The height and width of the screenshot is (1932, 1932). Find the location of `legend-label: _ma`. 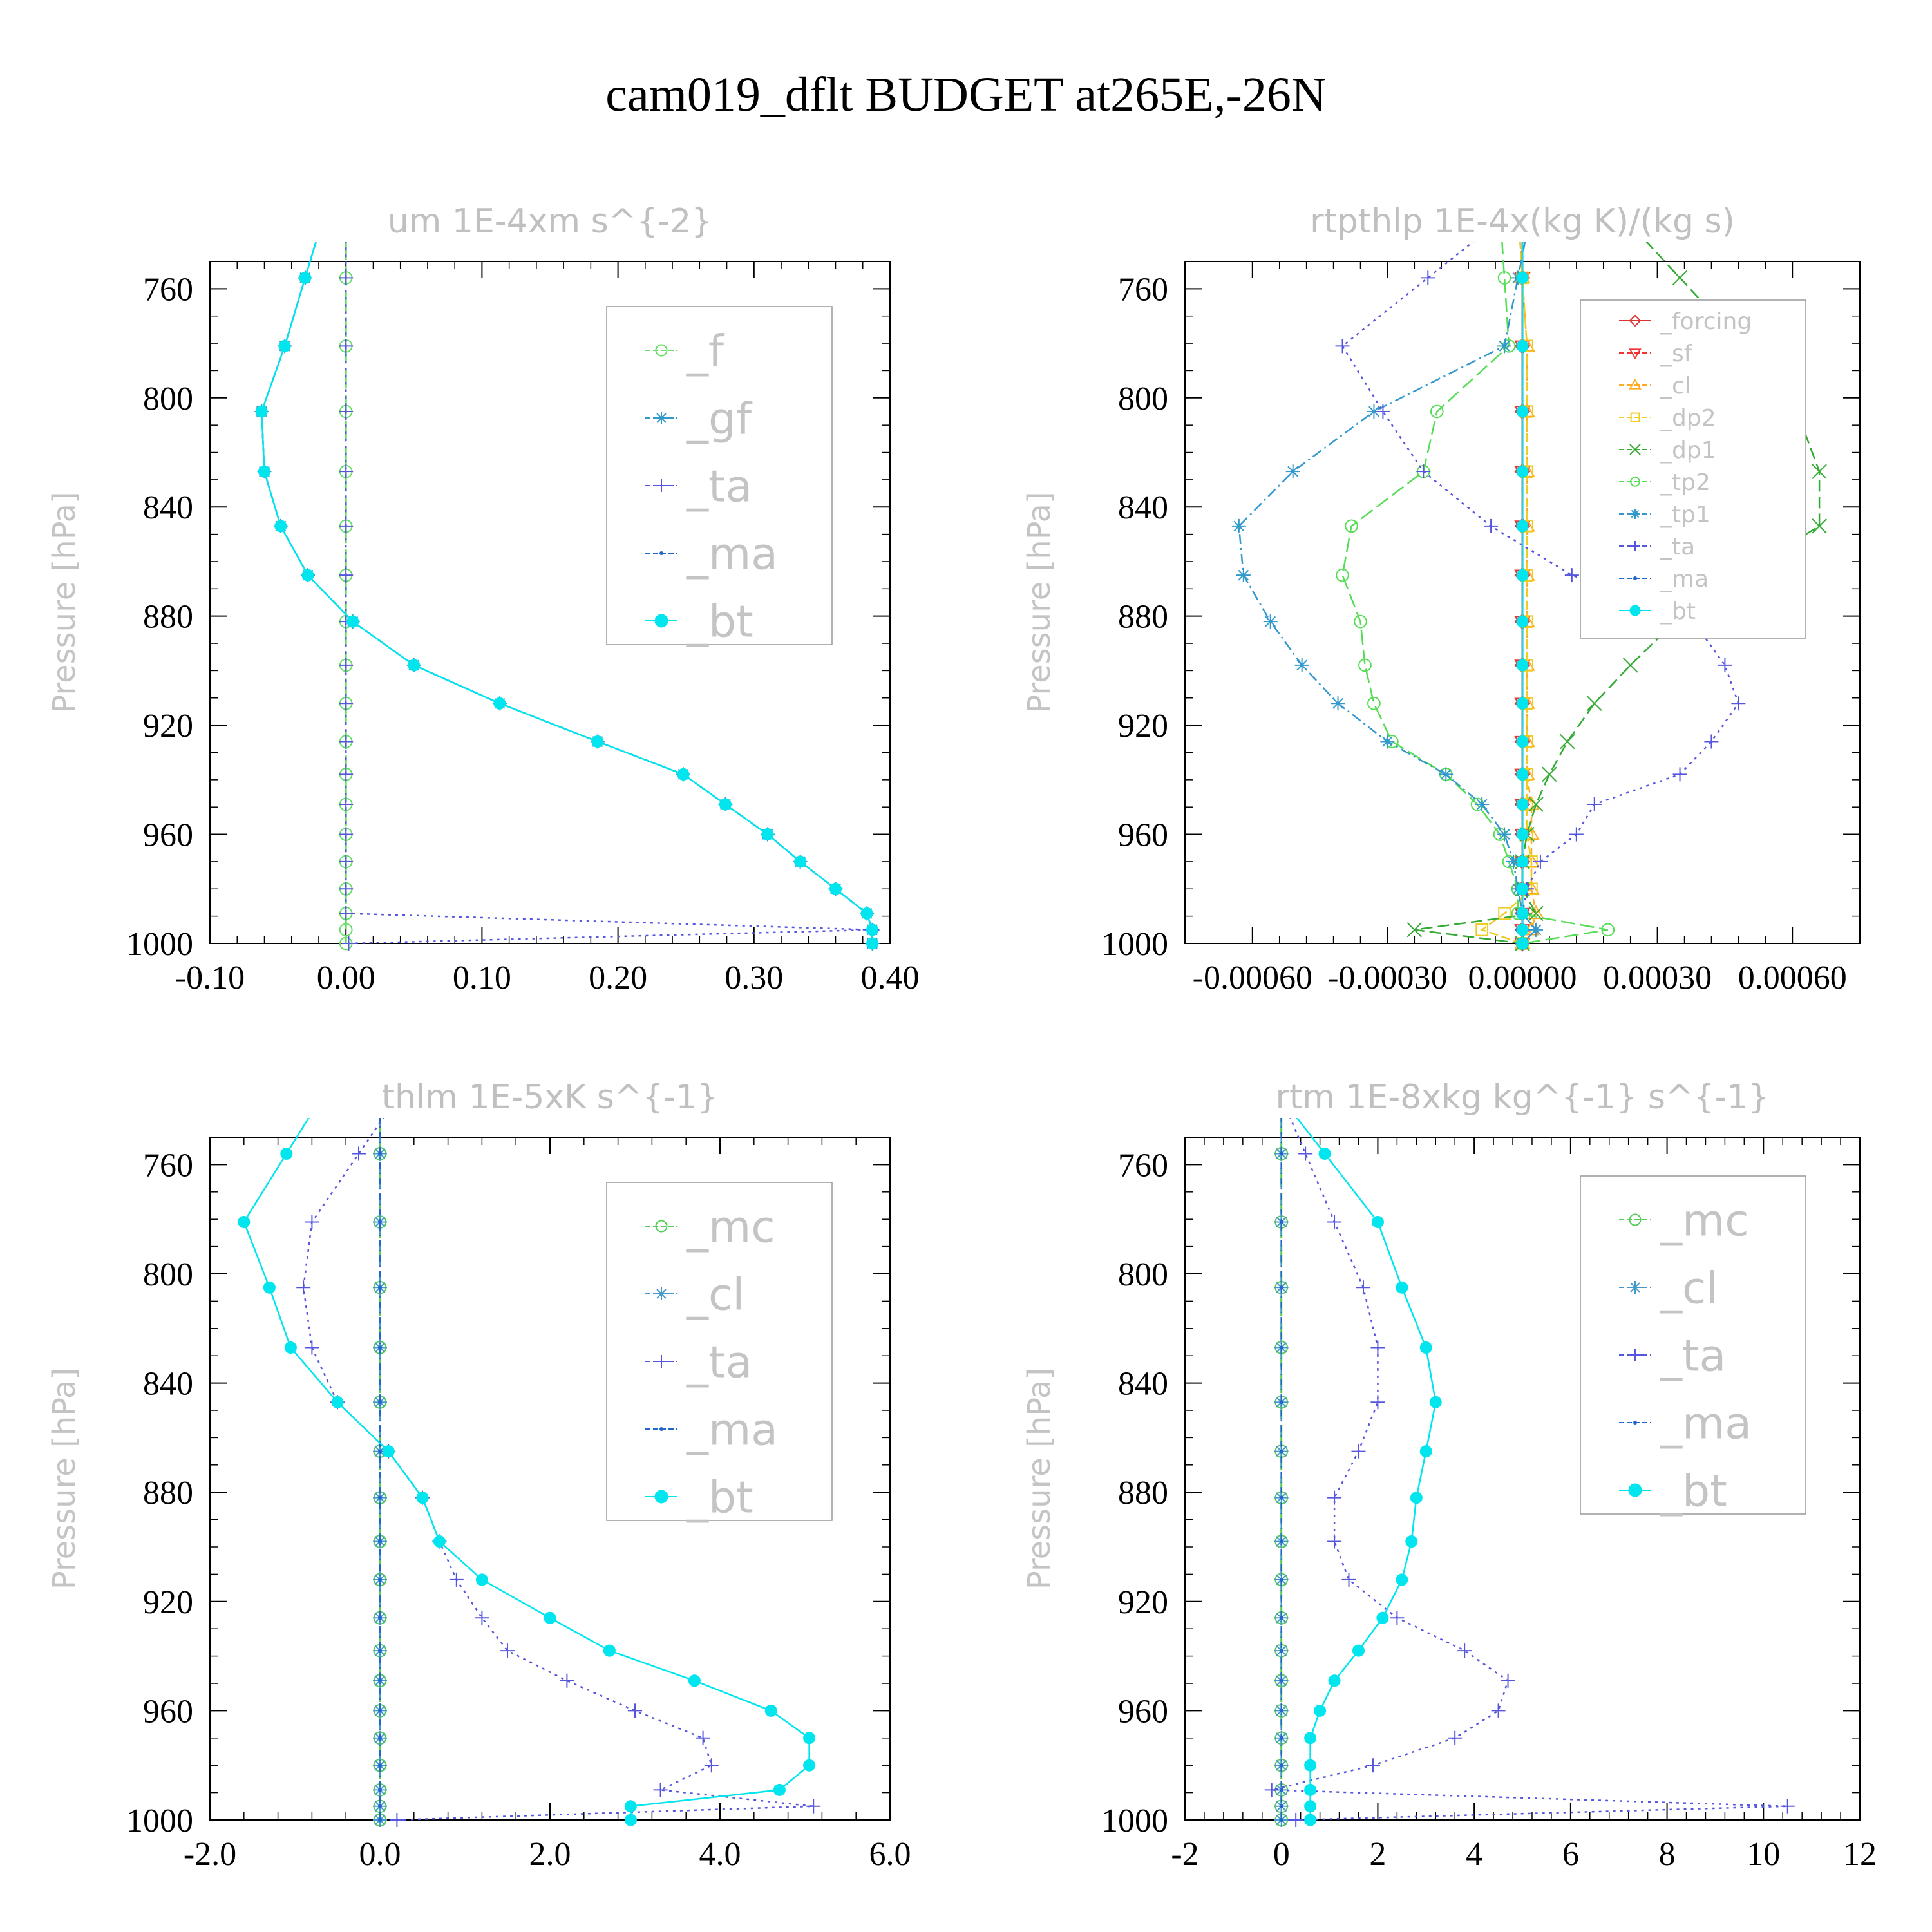

legend-label: _ma is located at coordinates (1684, 579).